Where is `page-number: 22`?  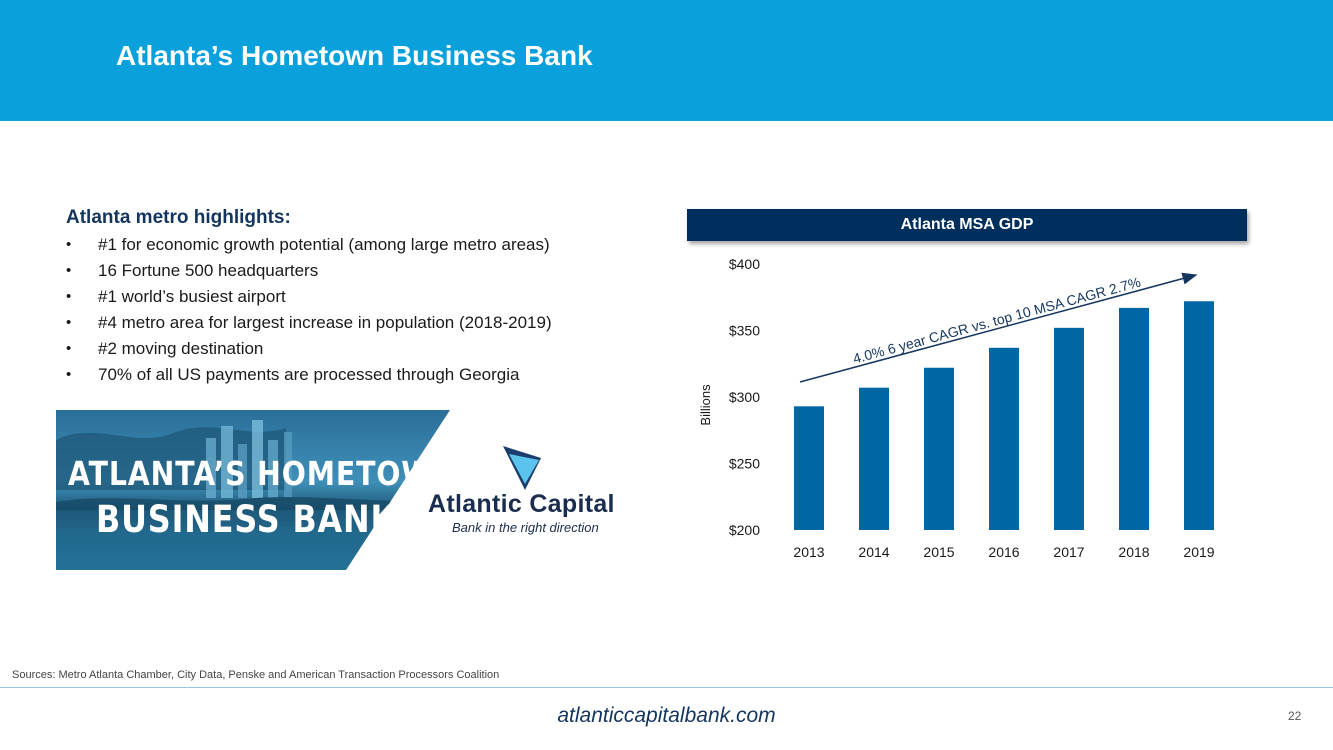 page-number: 22 is located at coordinates (1295, 716).